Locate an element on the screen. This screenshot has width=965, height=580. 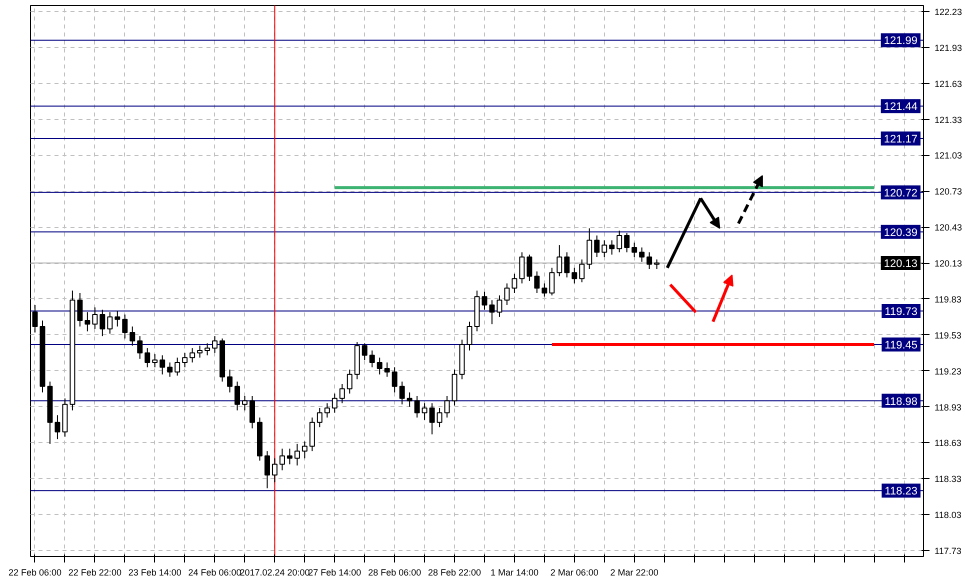
y-tick-label: 120.13 is located at coordinates (948, 263).